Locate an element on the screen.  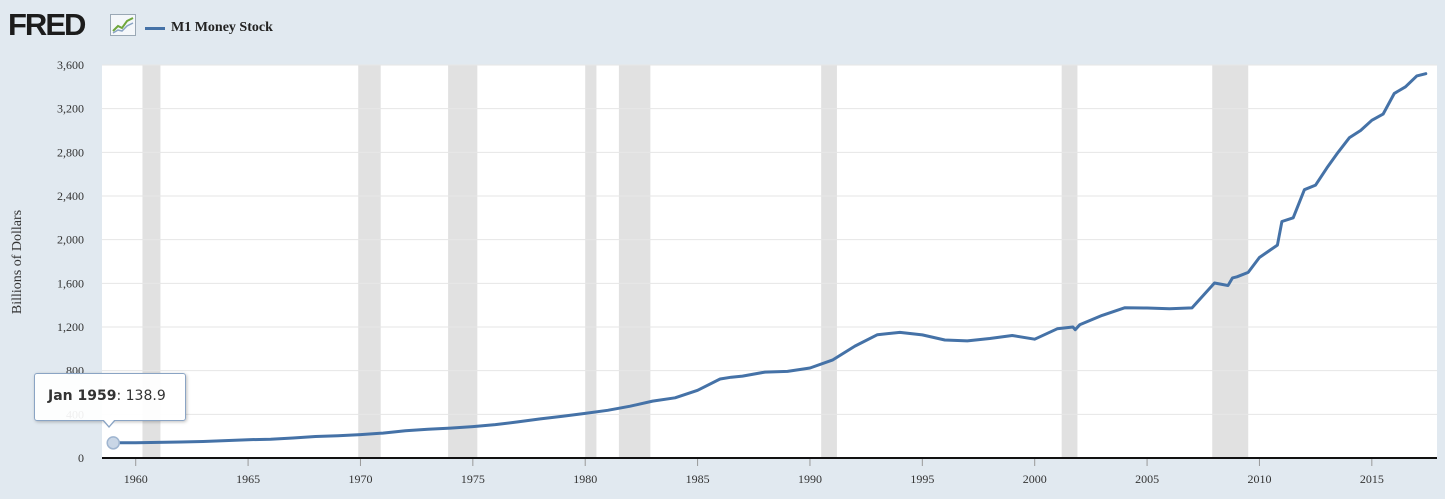
chart-header: FRED M1 Money Stock is located at coordinates (722, 28).